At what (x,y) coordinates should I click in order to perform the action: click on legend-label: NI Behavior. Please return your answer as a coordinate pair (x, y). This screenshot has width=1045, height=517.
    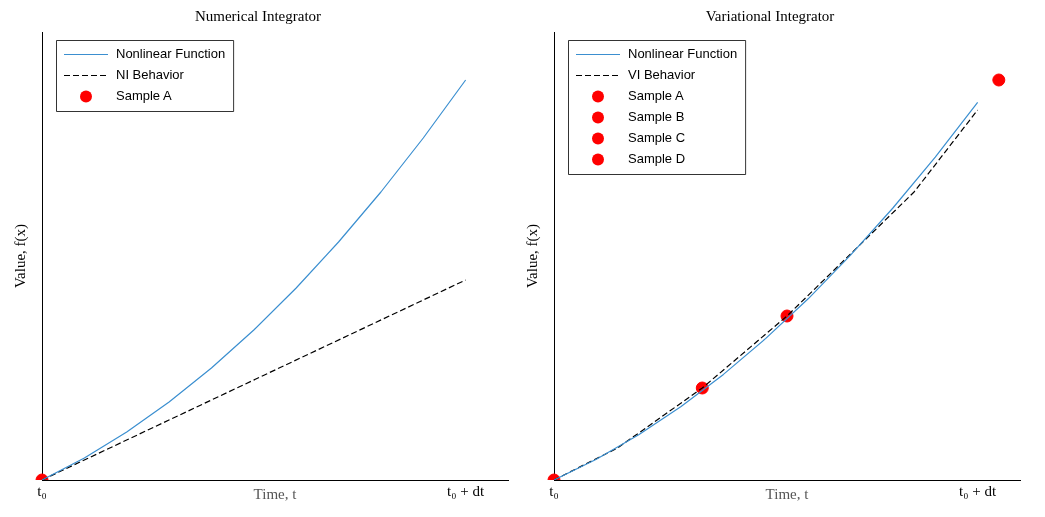
    Looking at the image, I should click on (150, 75).